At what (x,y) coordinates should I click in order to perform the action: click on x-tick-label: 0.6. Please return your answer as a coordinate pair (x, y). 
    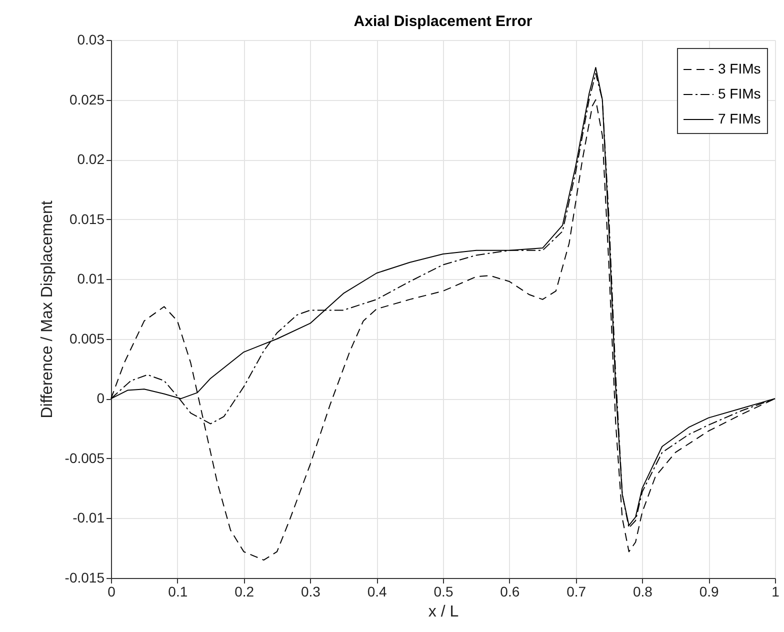
    Looking at the image, I should click on (510, 592).